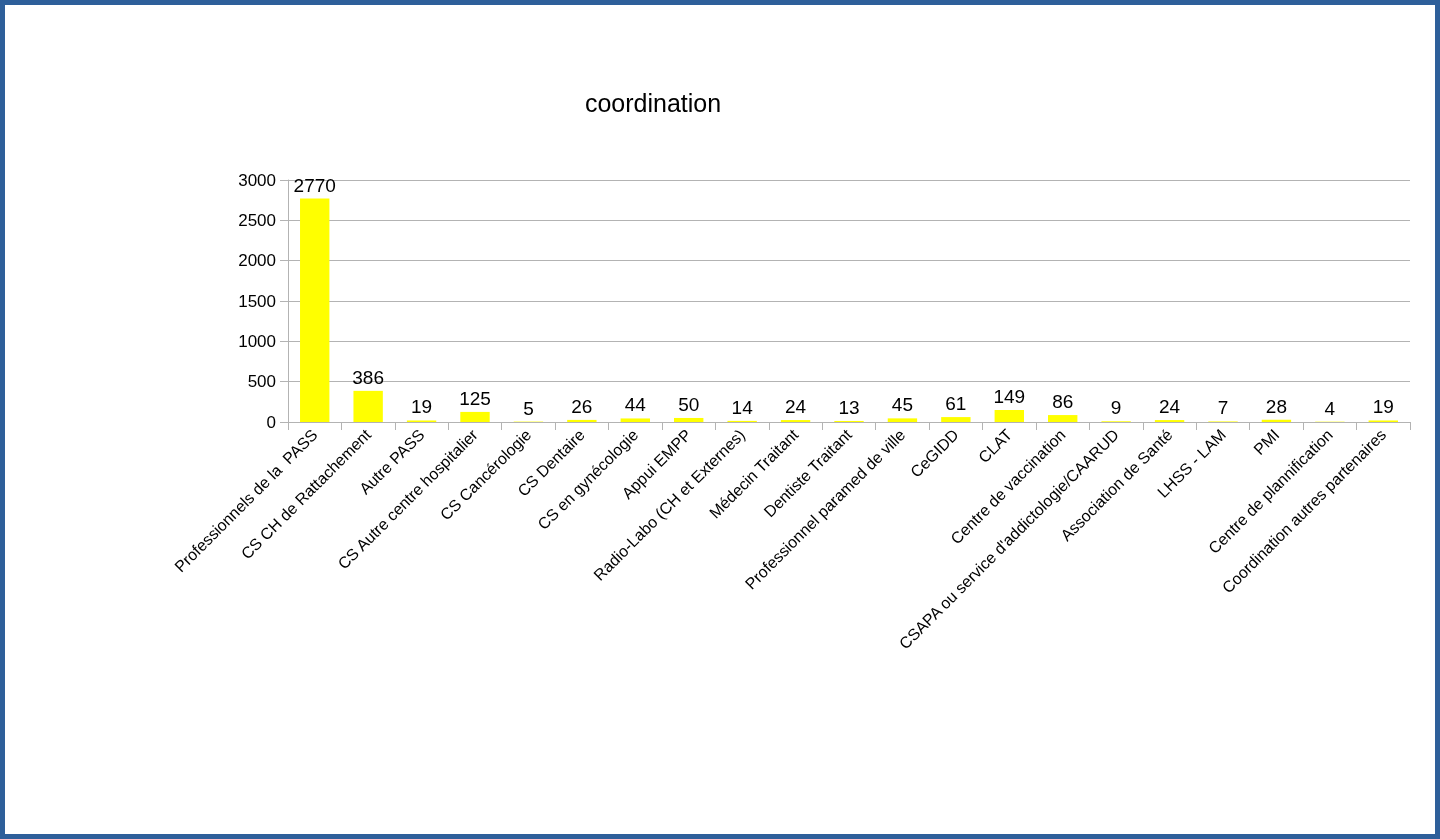 This screenshot has height=839, width=1440. Describe the element at coordinates (1330, 408) in the screenshot. I see `data-label: 4` at that location.